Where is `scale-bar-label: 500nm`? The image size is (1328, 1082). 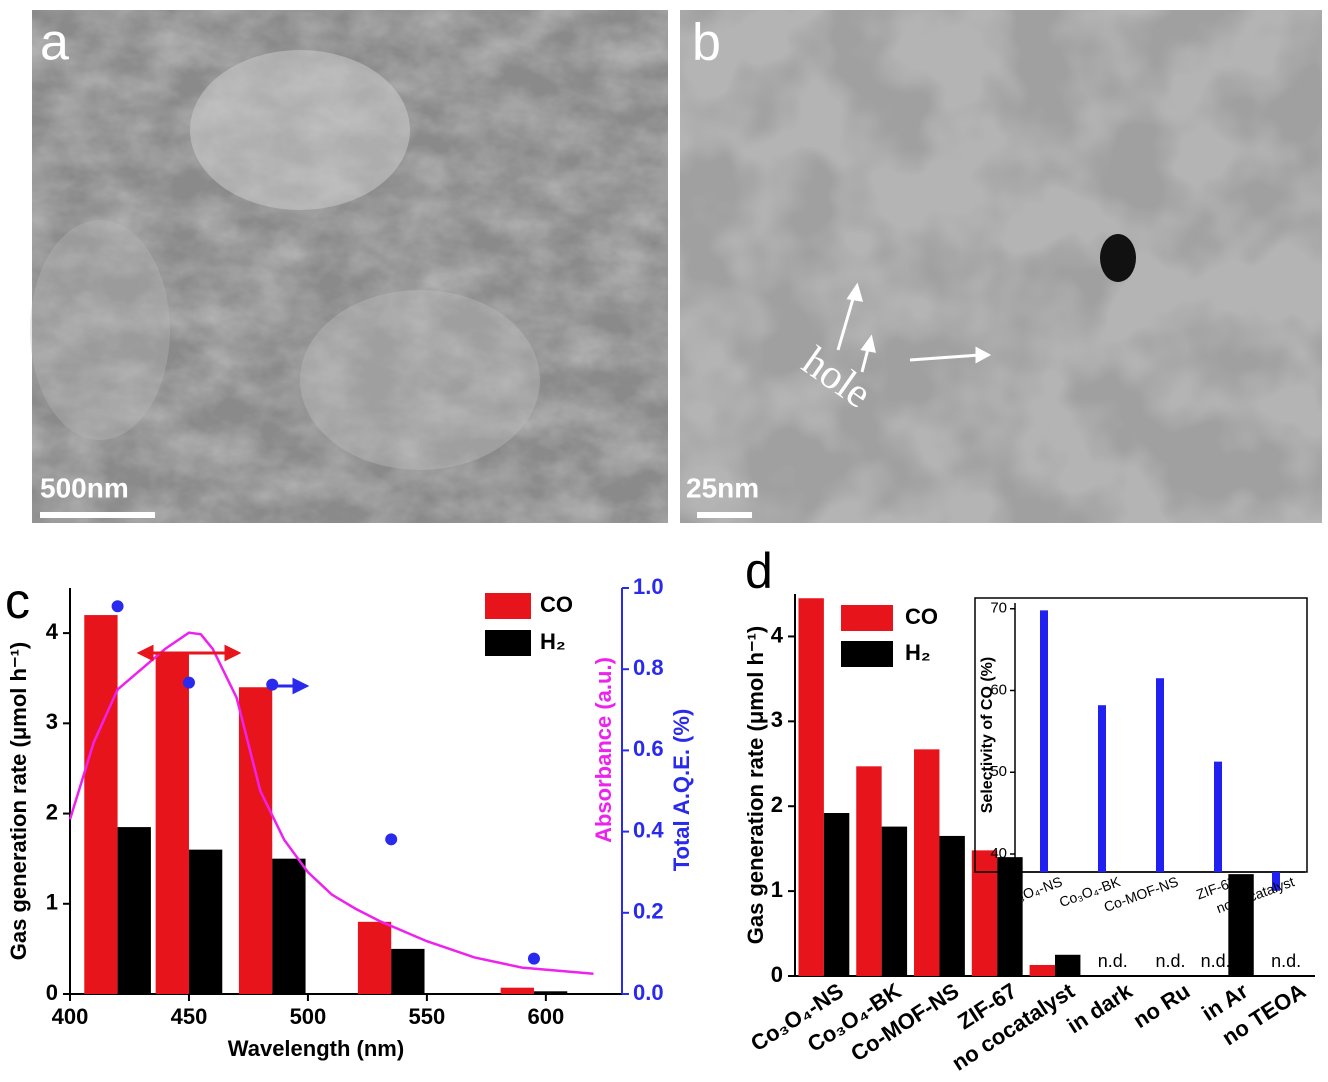
scale-bar-label: 500nm is located at coordinates (84, 487).